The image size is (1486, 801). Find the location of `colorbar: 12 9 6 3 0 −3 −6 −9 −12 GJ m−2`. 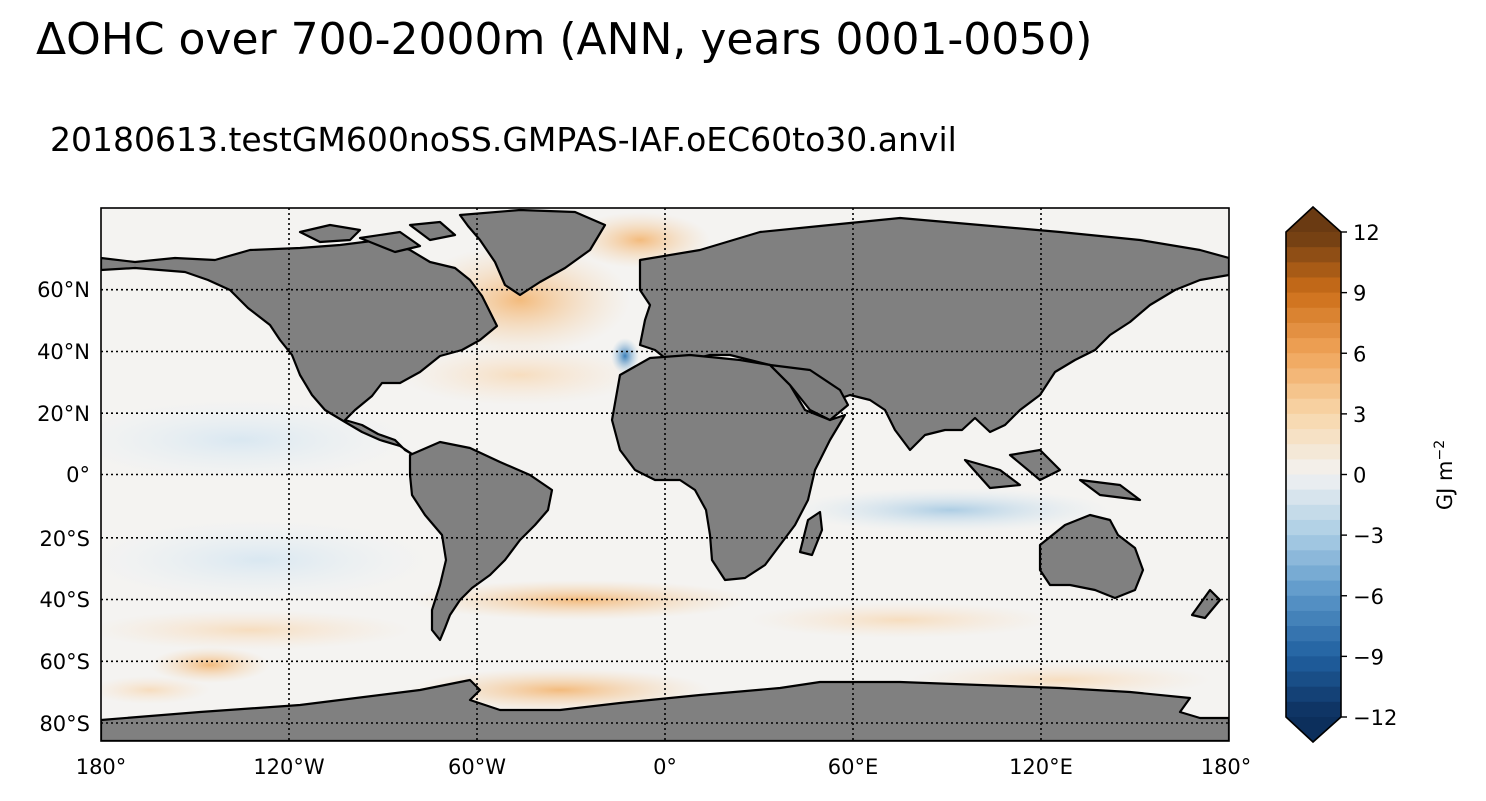

colorbar: 12 9 6 3 0 −3 −6 −9 −12 GJ m−2 is located at coordinates (1371, 474).